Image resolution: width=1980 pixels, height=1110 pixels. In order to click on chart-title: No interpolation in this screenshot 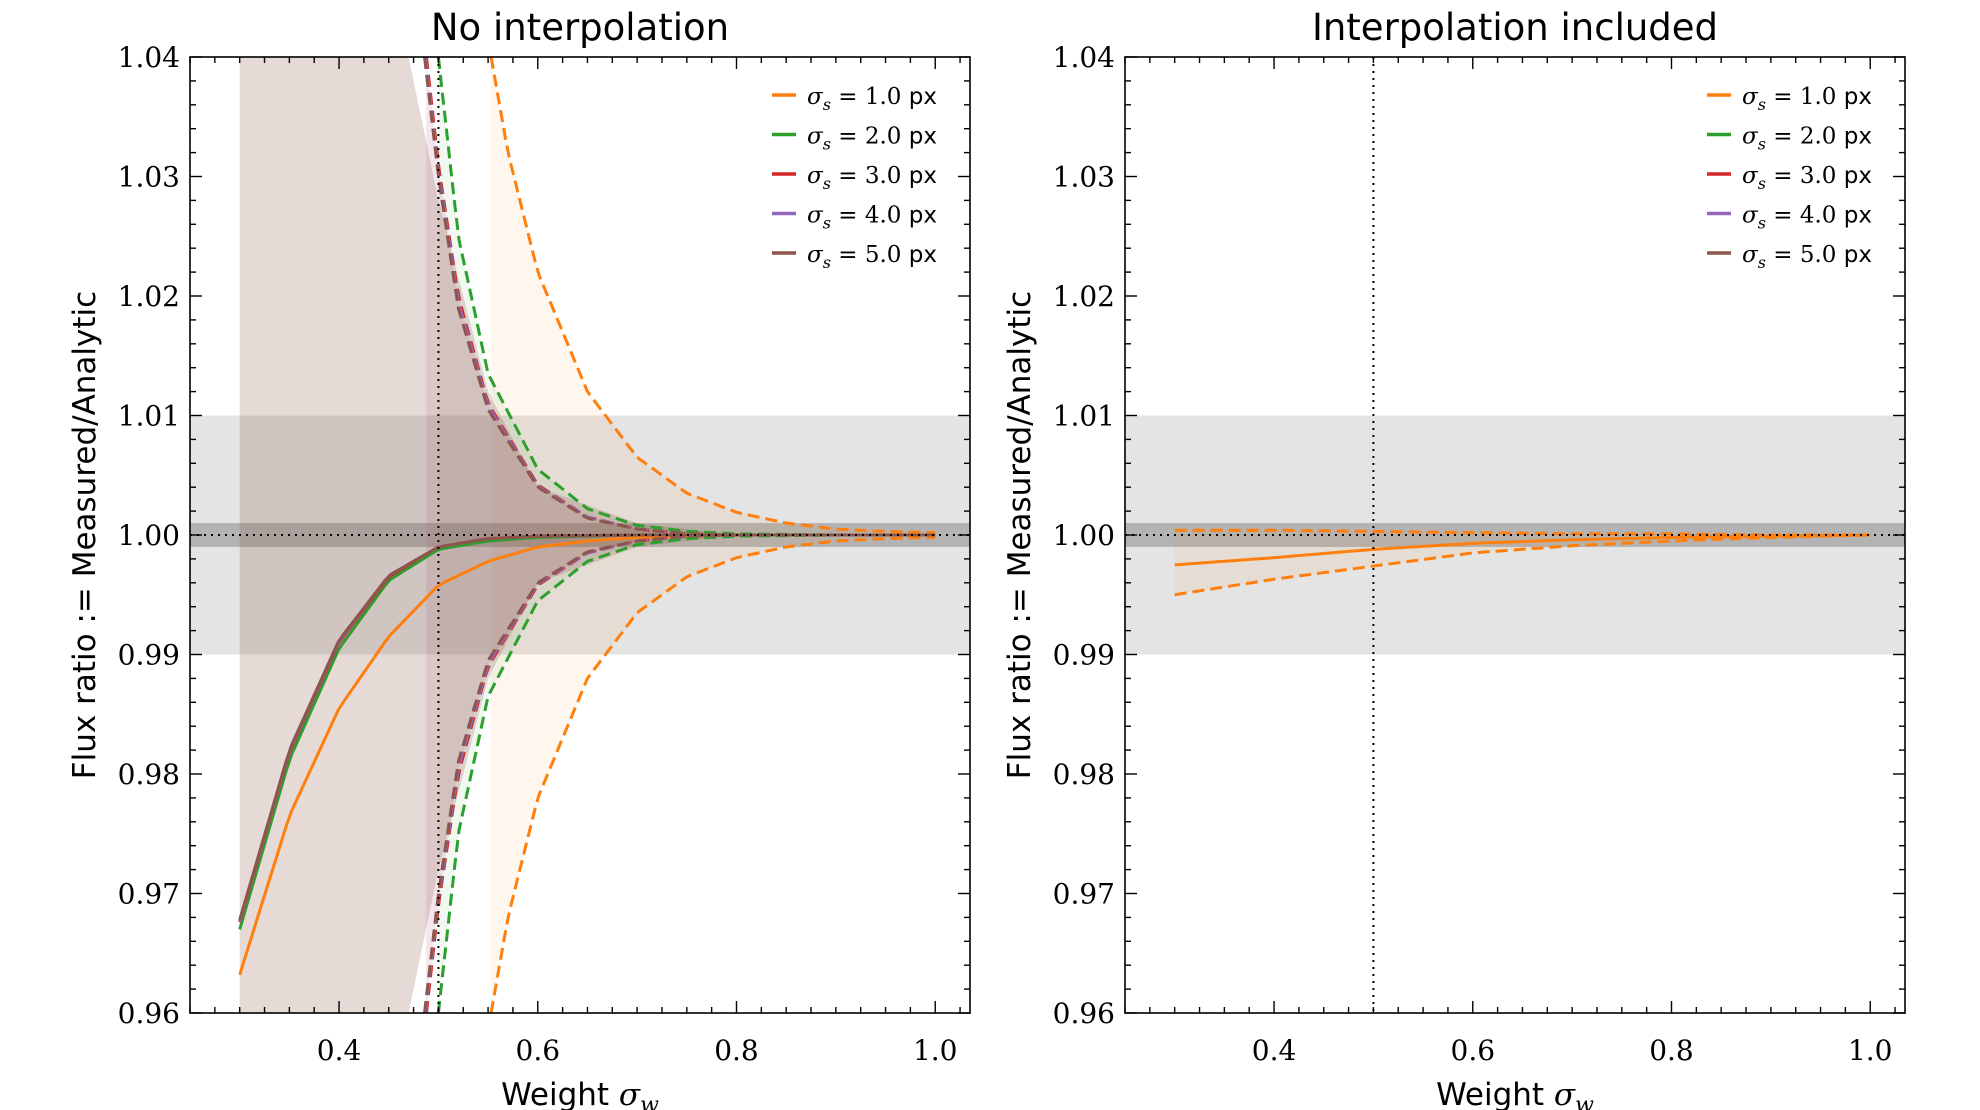, I will do `click(580, 27)`.